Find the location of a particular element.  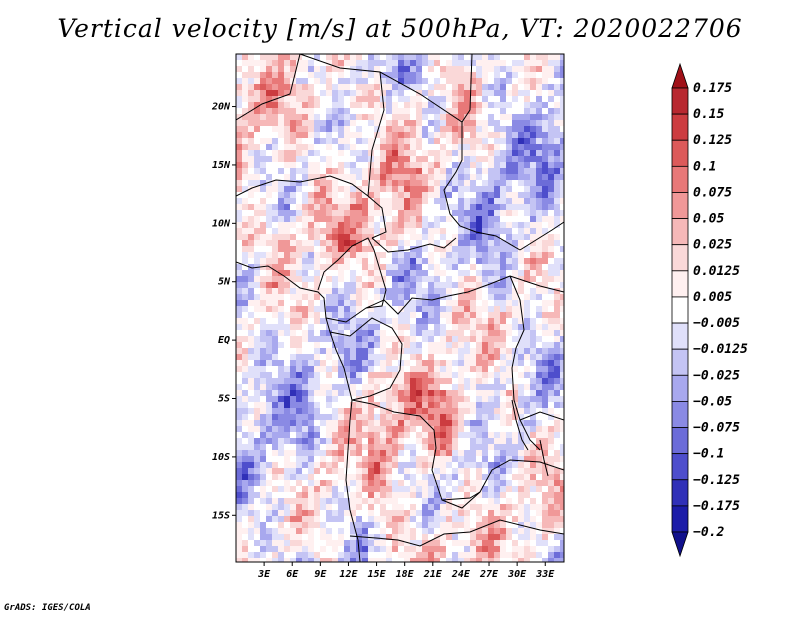

colorbar-top-triangle is located at coordinates (680, 75).